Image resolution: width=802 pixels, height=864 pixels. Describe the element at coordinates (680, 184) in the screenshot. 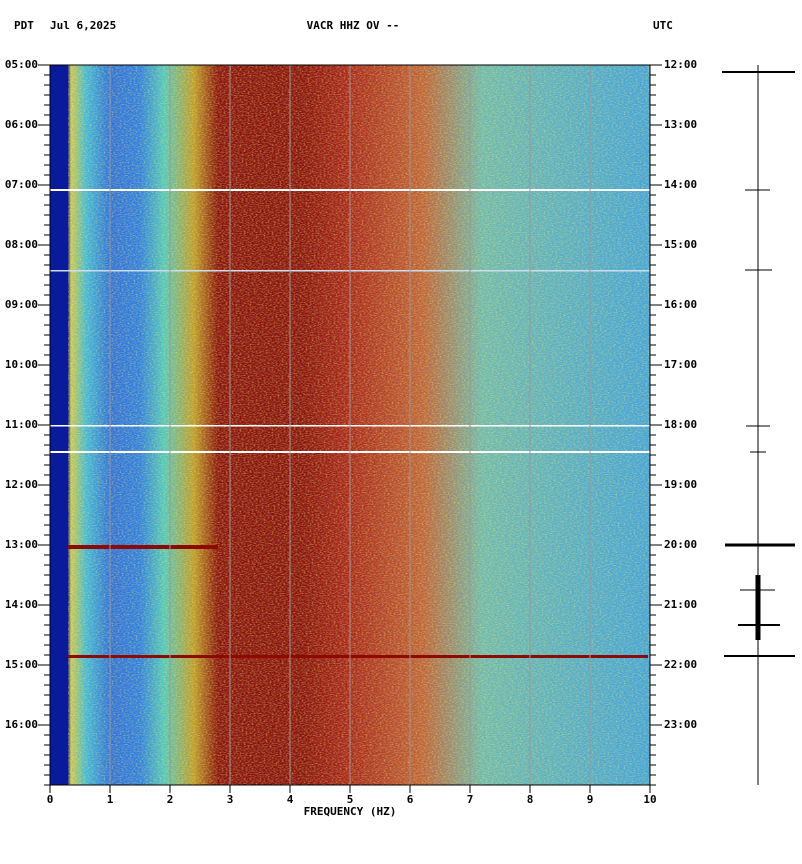

I see `y2-tick-label: 14:00` at that location.